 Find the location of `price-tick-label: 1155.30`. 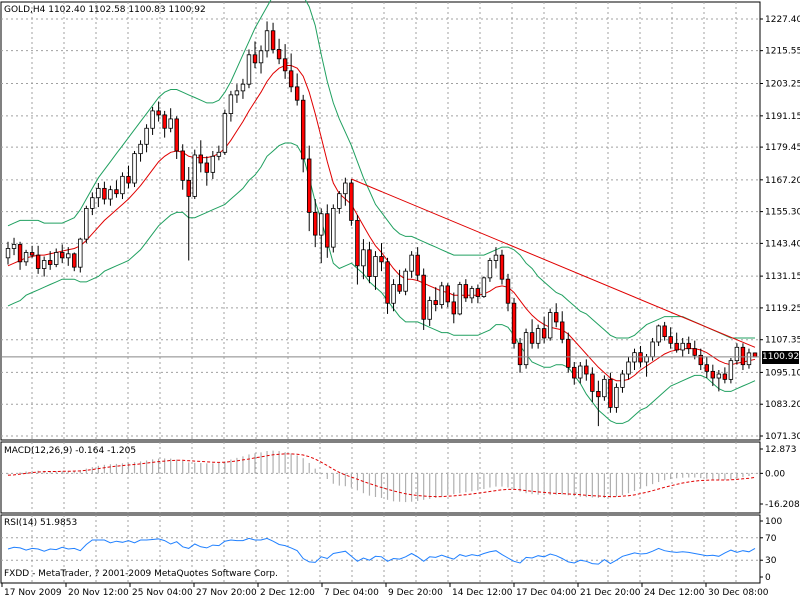

price-tick-label: 1155.30 is located at coordinates (782, 213).